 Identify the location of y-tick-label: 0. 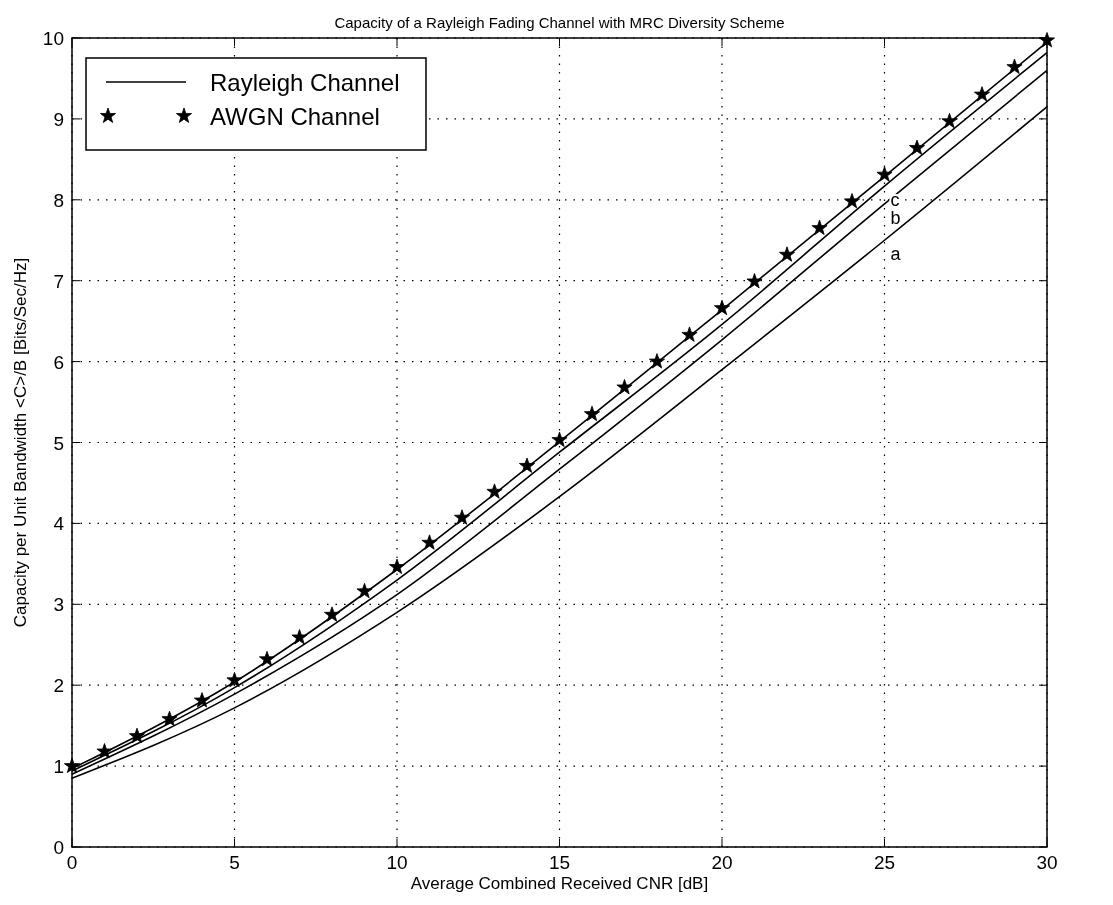
(58, 847).